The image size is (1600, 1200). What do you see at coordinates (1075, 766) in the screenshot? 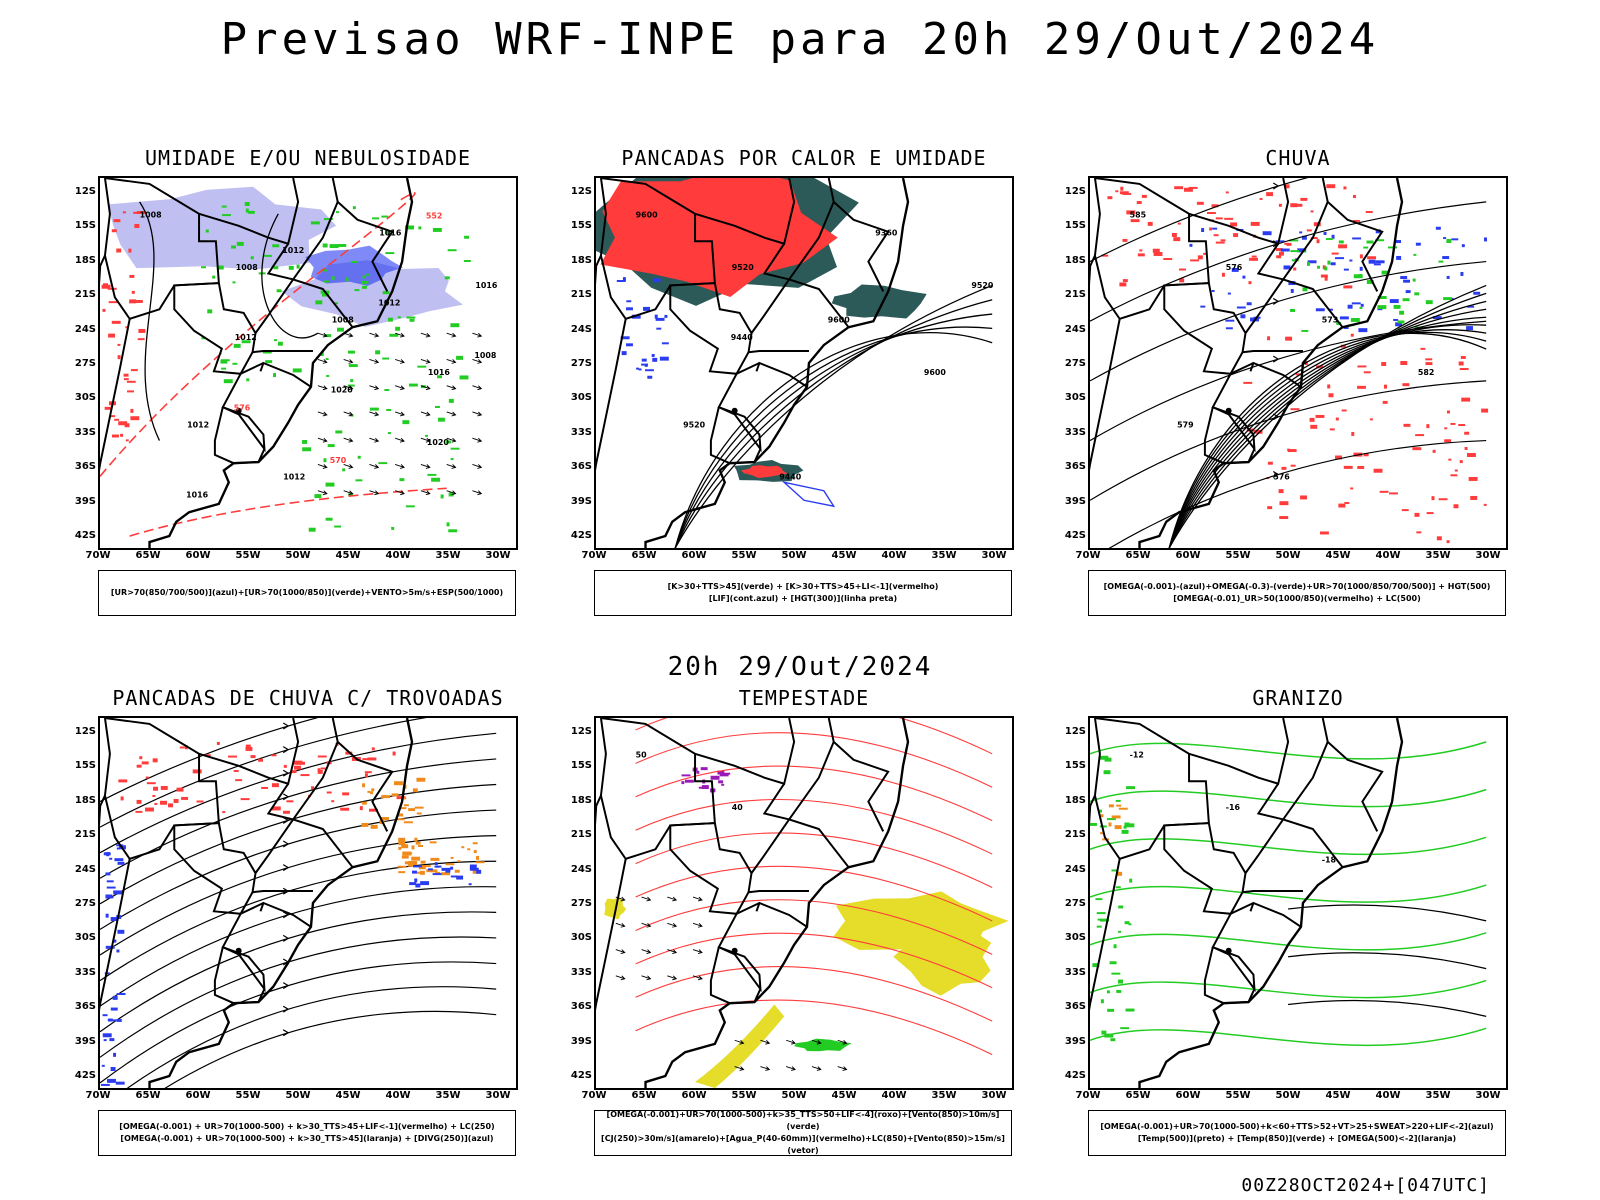
I see `lat-tick-label: 15S` at bounding box center [1075, 766].